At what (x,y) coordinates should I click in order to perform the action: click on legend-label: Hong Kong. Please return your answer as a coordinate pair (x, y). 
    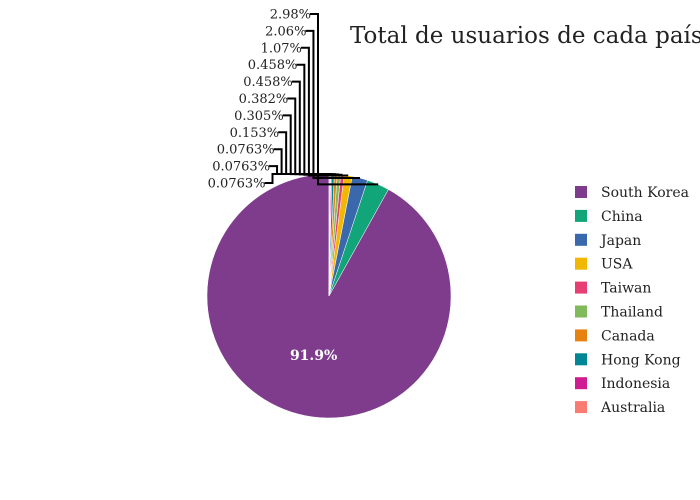
    Looking at the image, I should click on (641, 360).